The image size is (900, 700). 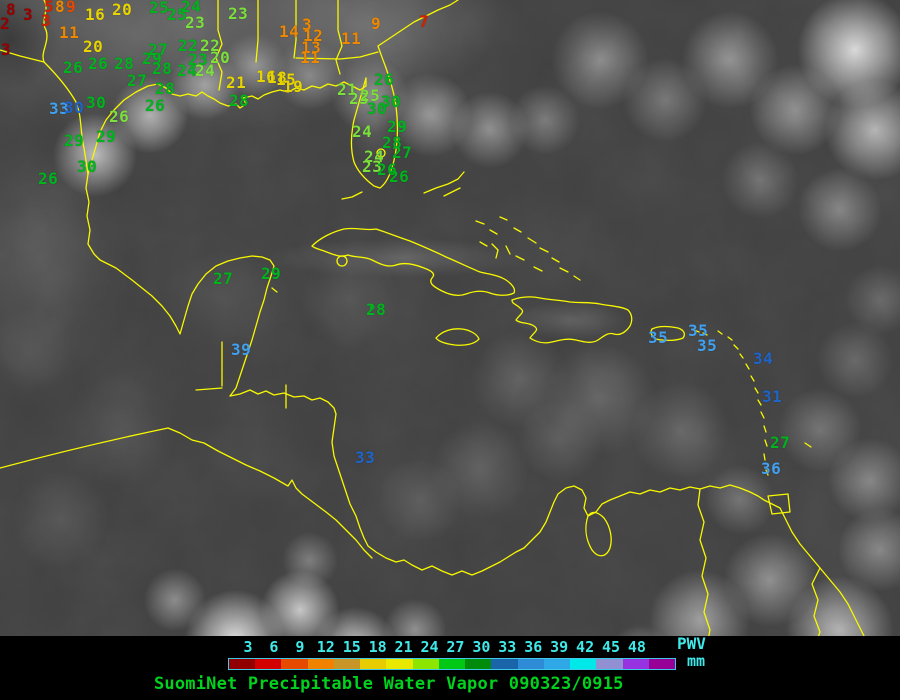 I want to click on colorbar-tick-label: 24, so click(x=429, y=647).